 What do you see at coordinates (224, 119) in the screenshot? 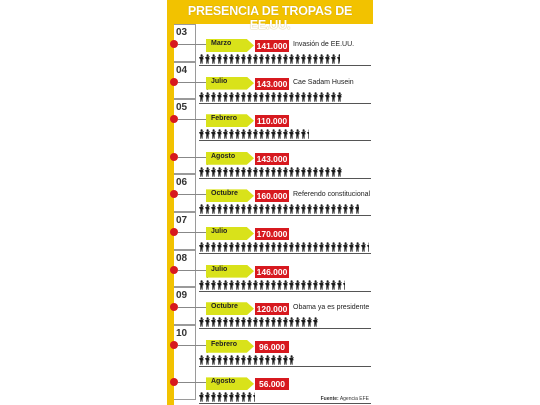
I see `month-label: Febrero` at bounding box center [224, 119].